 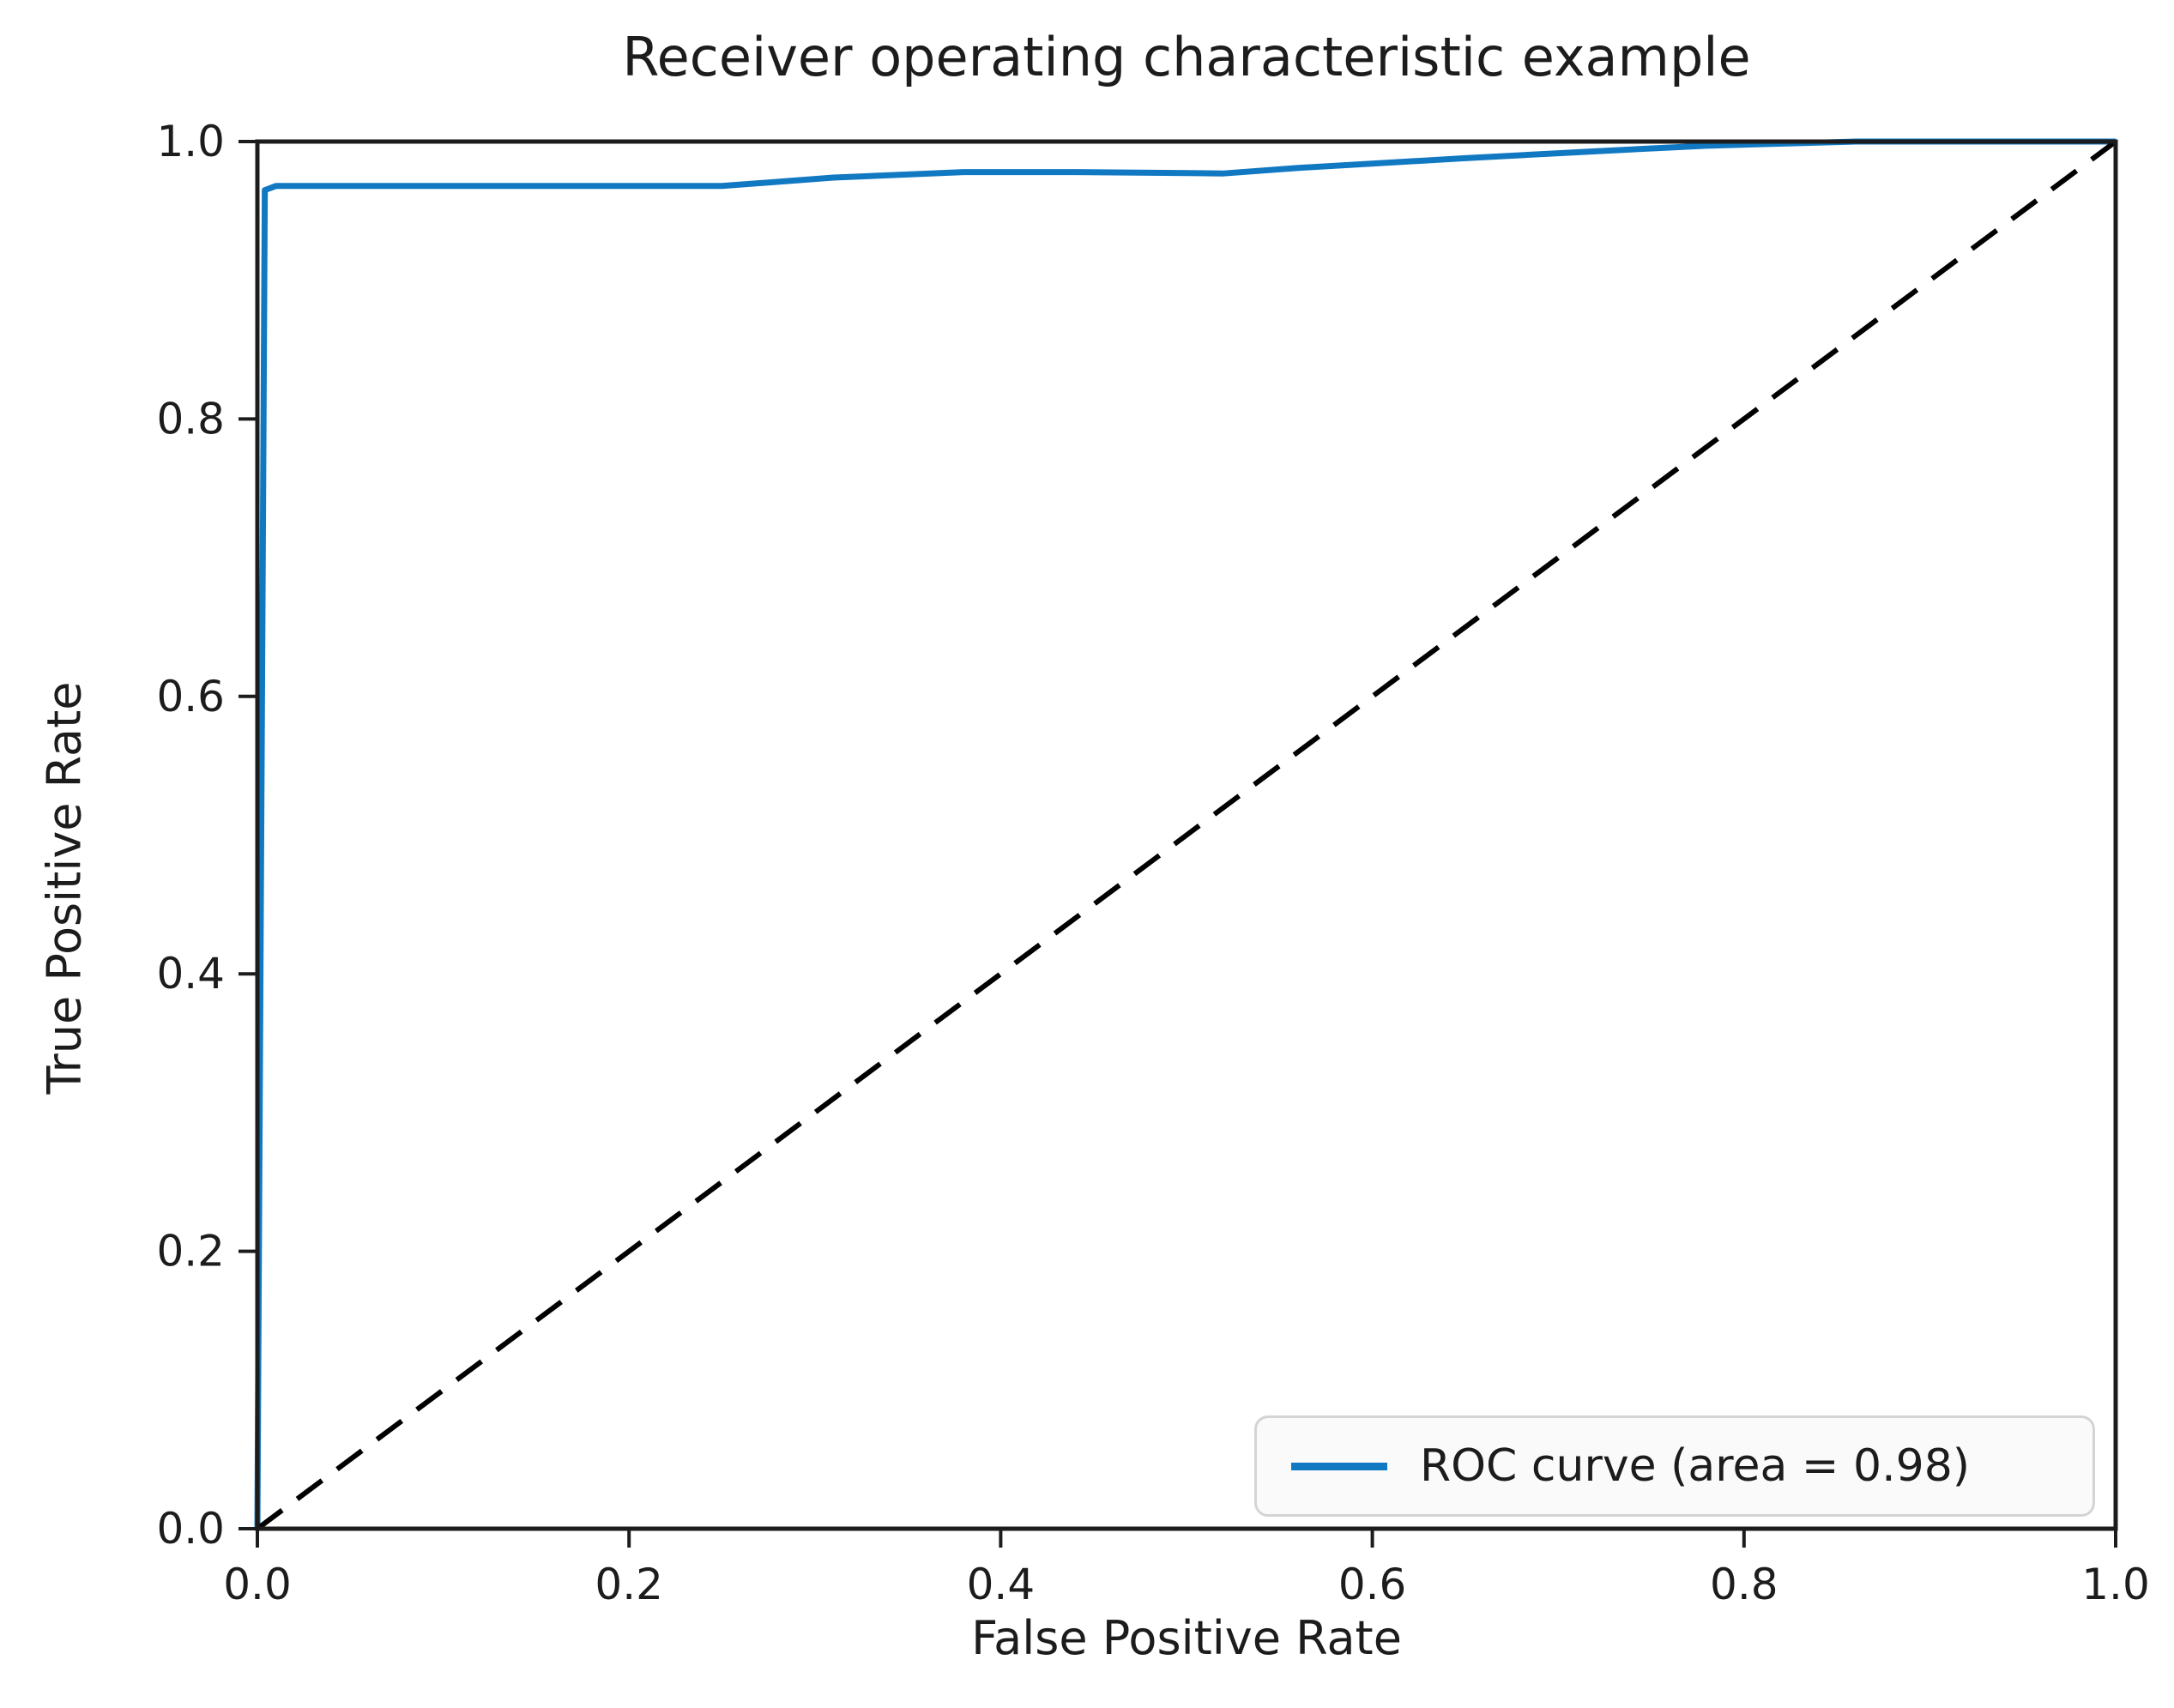 I want to click on y-tick-label: 1.0, so click(x=190, y=141).